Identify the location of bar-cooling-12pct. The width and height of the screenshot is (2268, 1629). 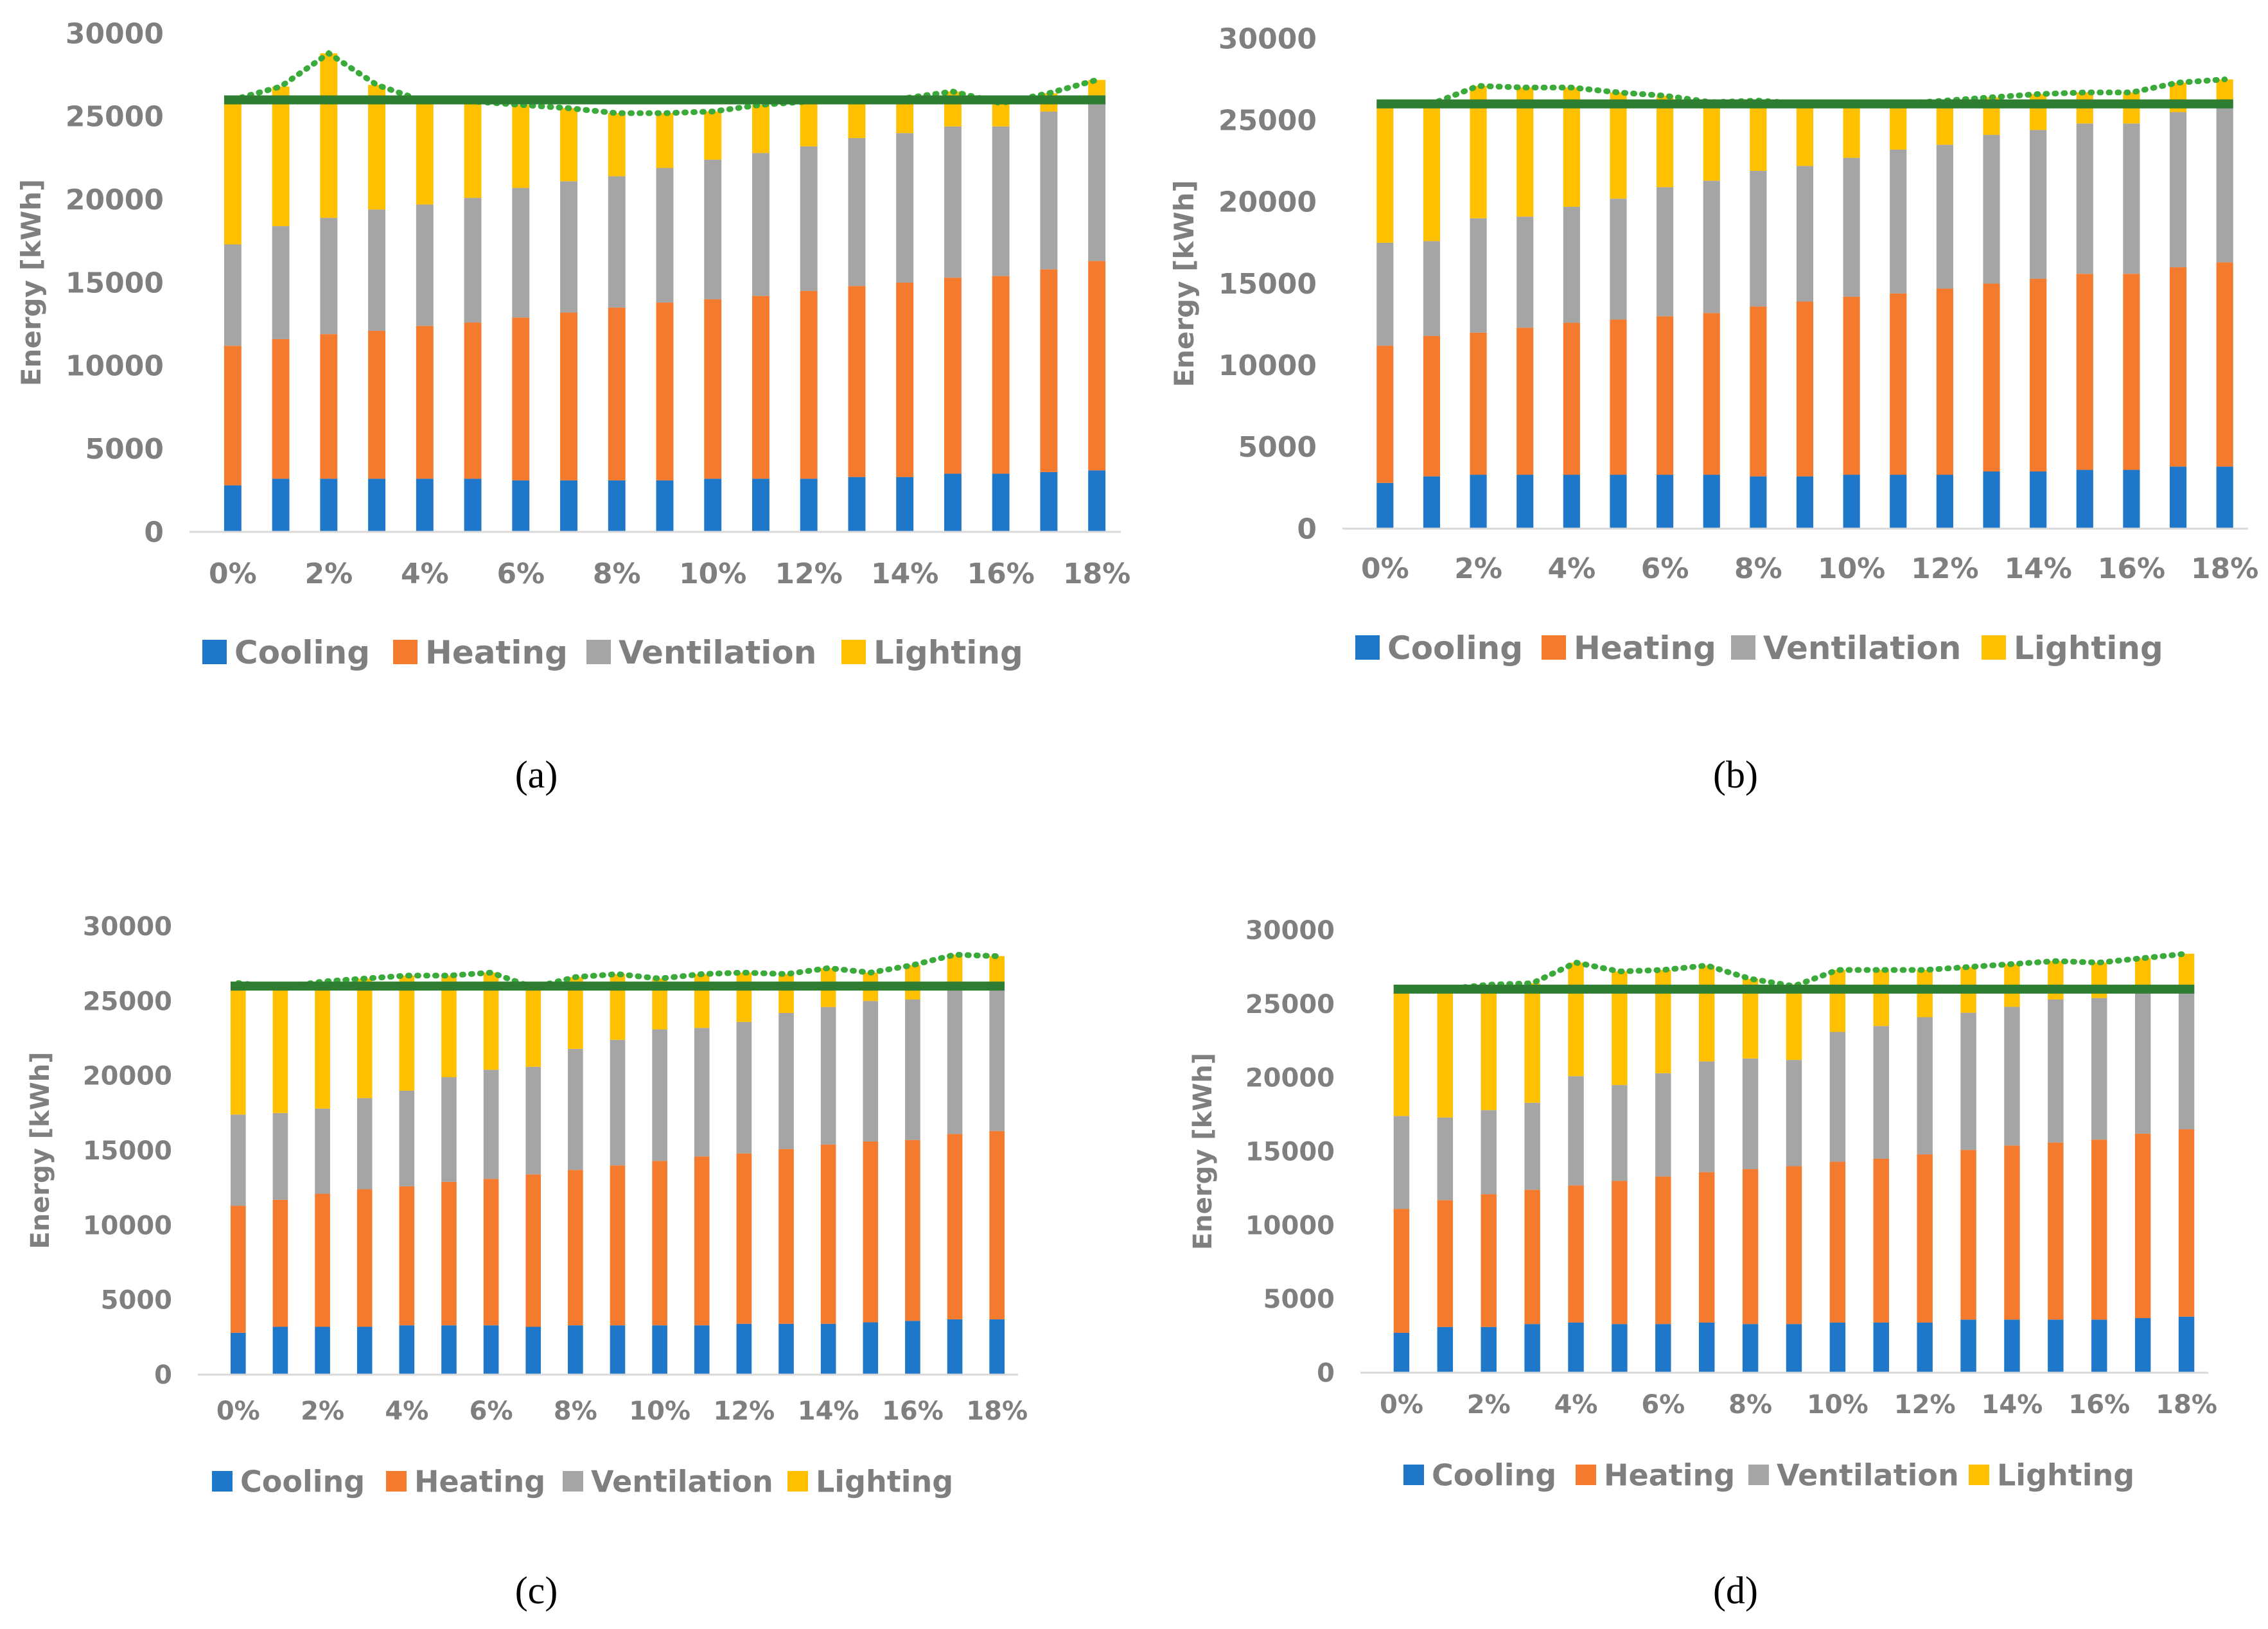
(1945, 502).